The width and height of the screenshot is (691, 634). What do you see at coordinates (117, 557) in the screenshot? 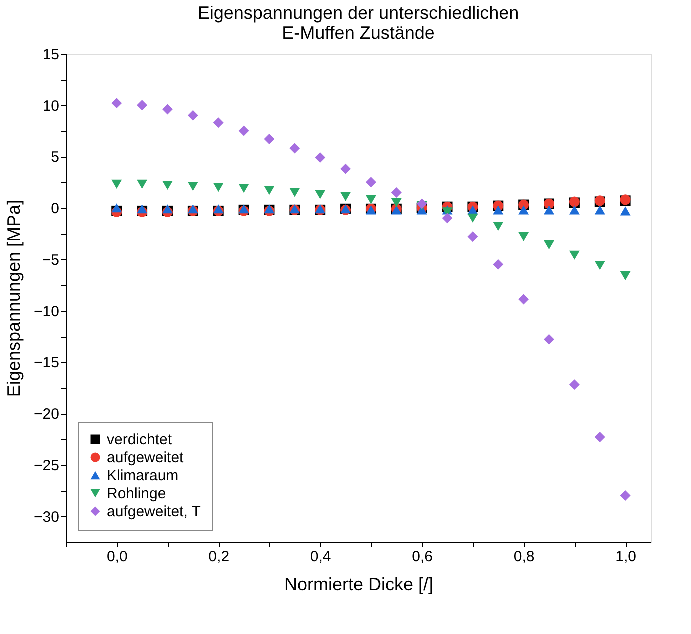
I see `x-tick-label: 0,0` at bounding box center [117, 557].